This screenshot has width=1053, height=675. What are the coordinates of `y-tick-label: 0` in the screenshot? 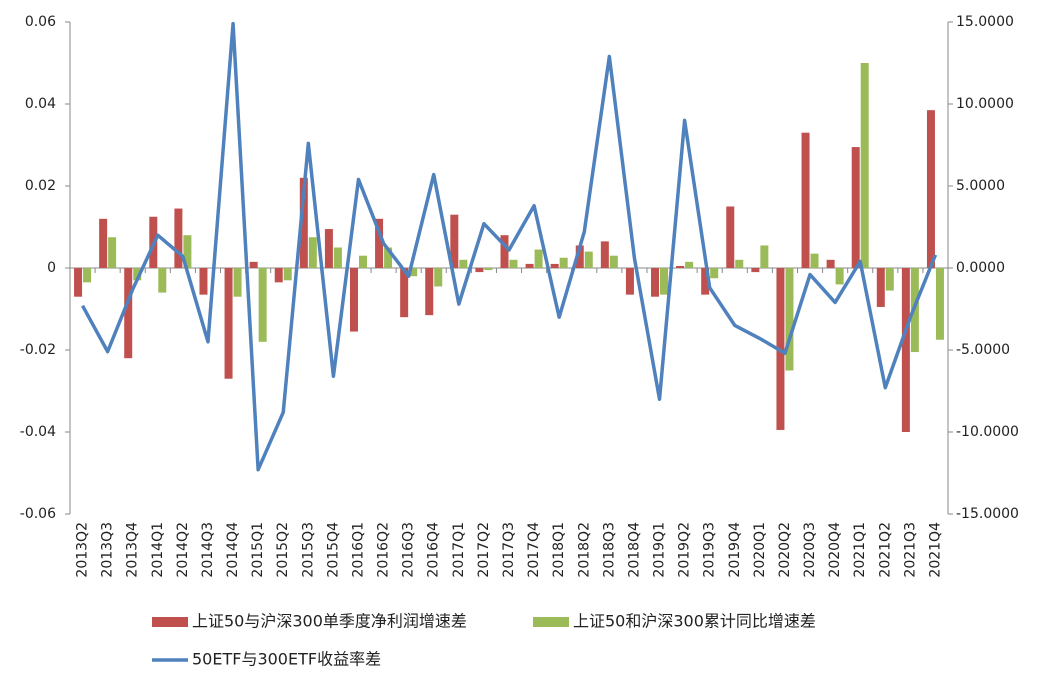 It's located at (51, 268).